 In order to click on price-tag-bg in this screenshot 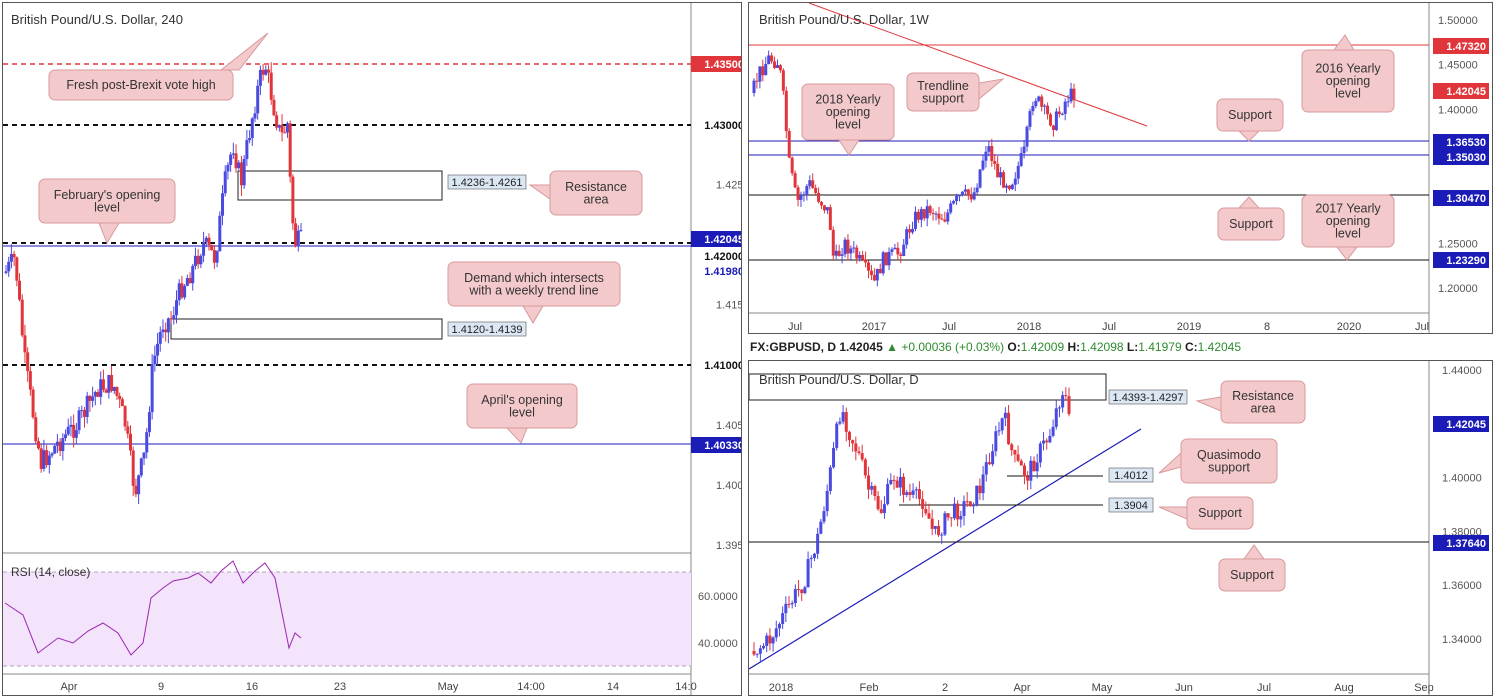, I will do `click(716, 445)`.